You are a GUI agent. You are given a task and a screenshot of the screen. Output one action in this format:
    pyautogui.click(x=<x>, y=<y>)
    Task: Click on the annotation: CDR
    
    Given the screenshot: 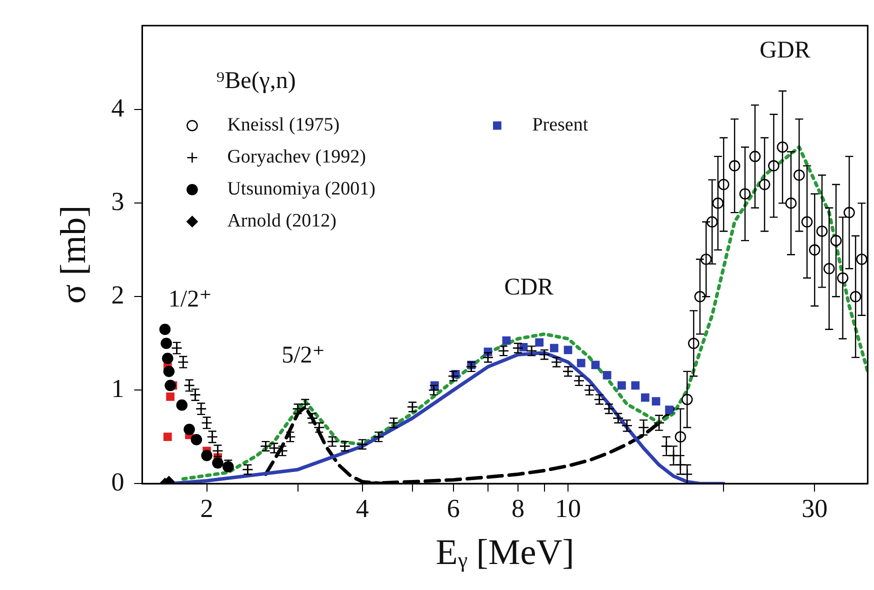 What is the action you would take?
    pyautogui.click(x=529, y=287)
    